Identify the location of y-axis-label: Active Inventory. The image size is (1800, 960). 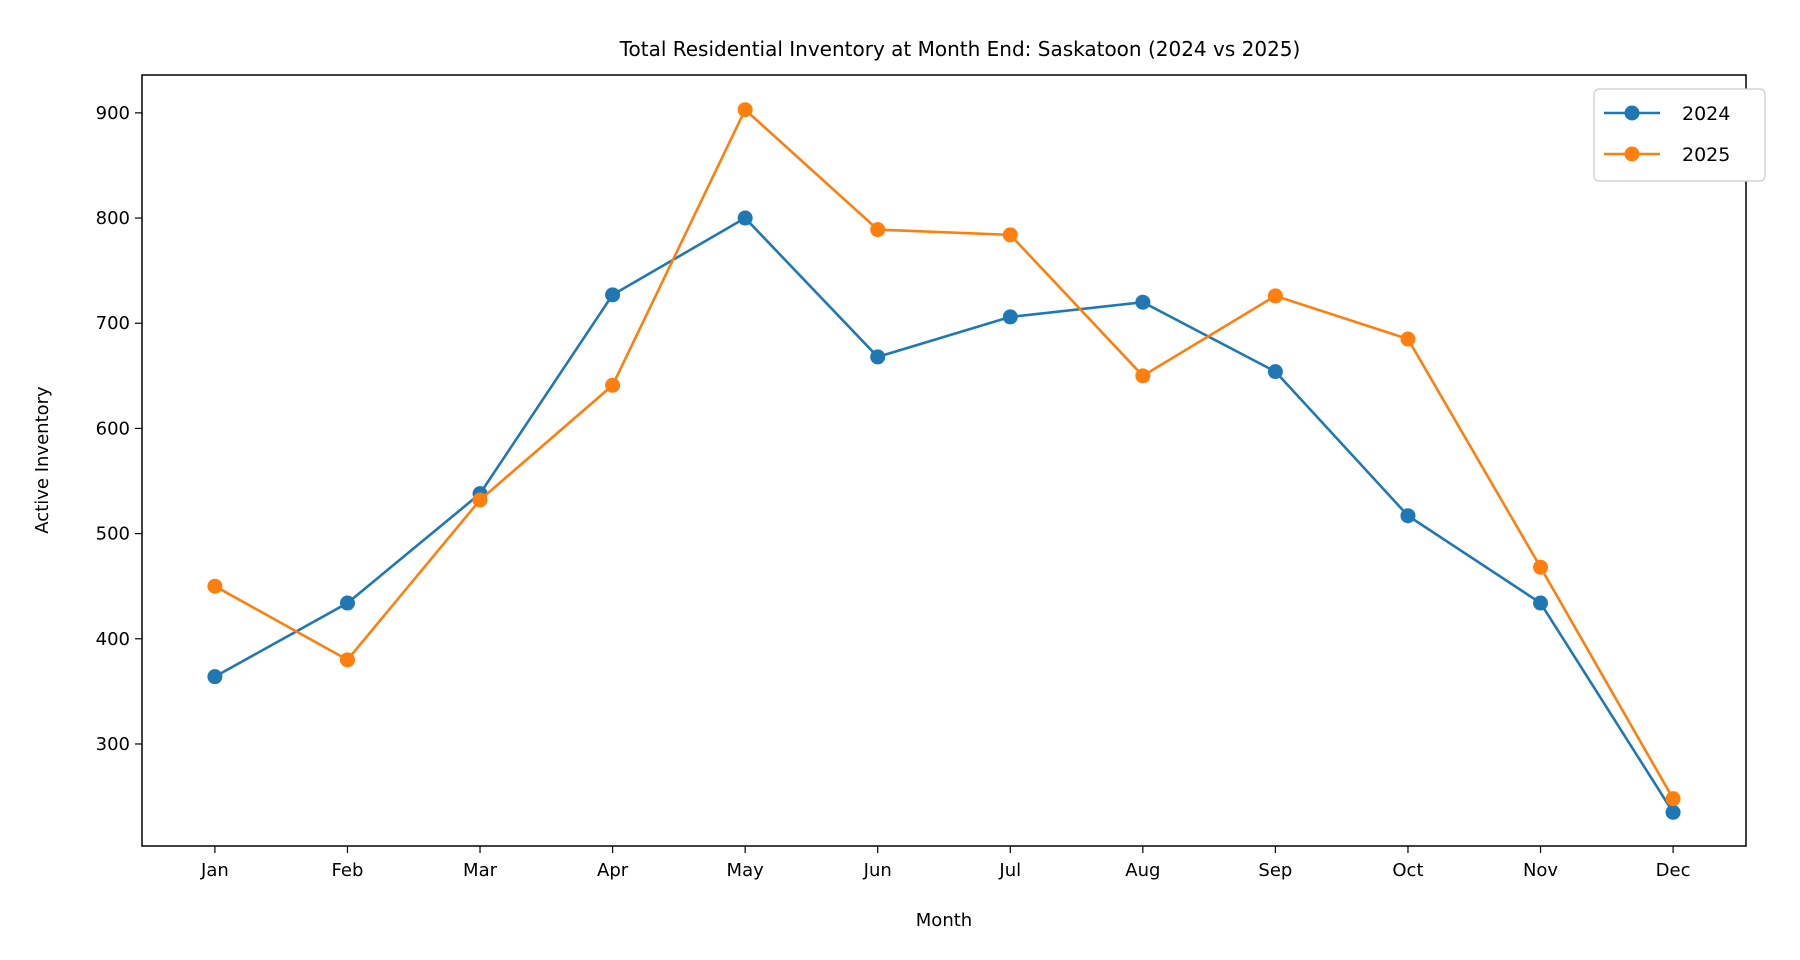
(42, 460).